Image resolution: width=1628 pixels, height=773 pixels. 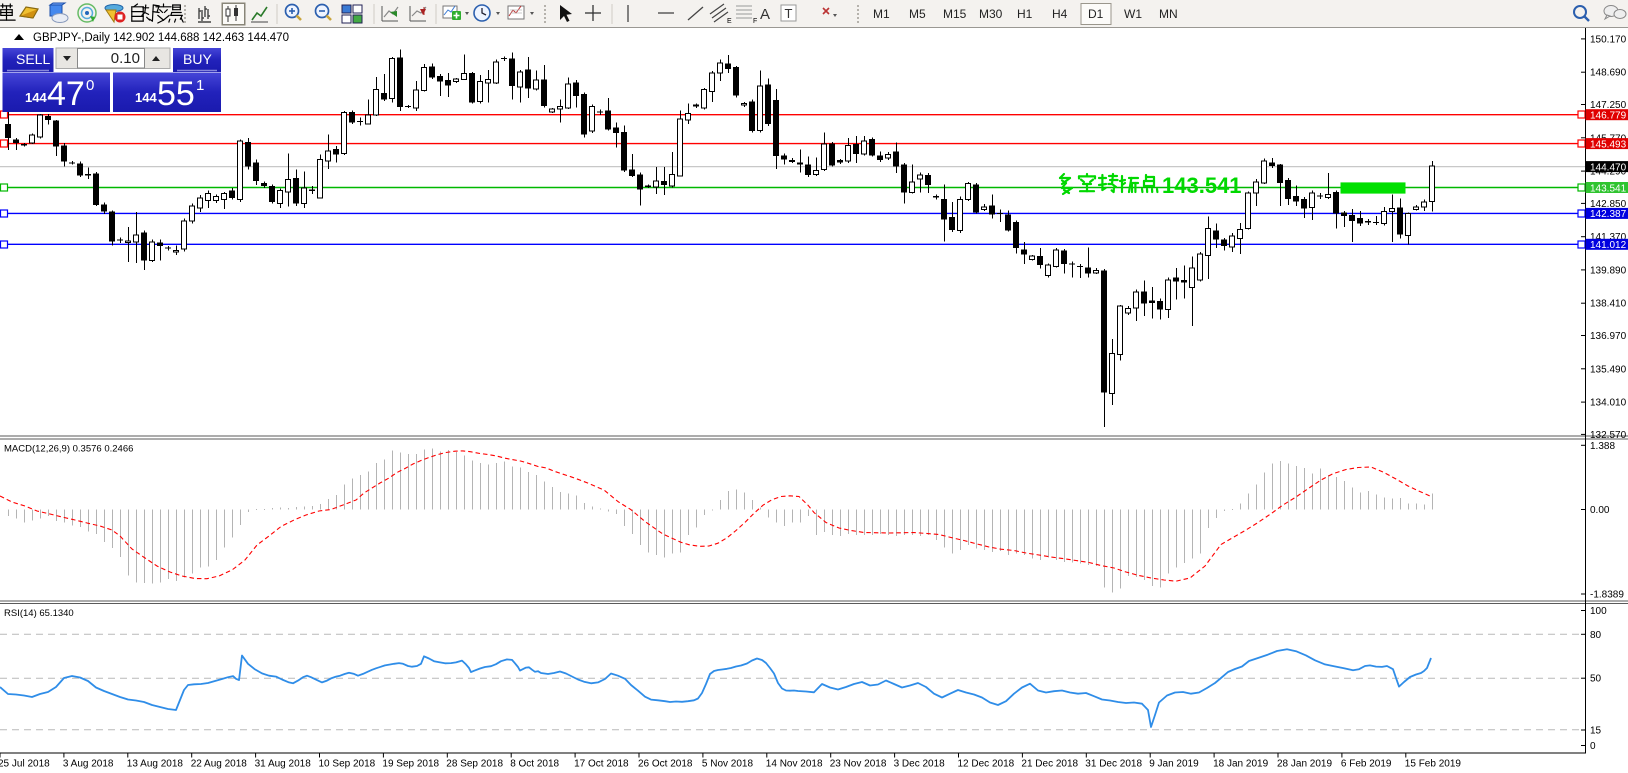 What do you see at coordinates (1060, 14) in the screenshot?
I see `svg-text: H4` at bounding box center [1060, 14].